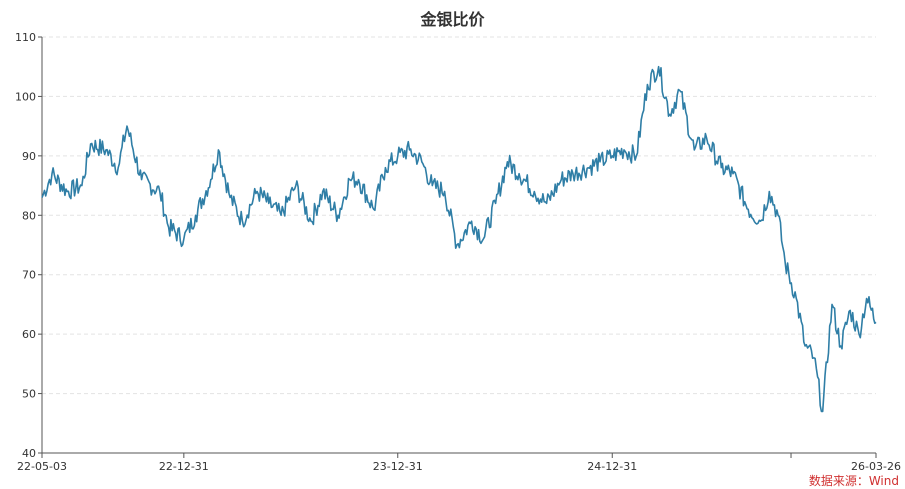 The image size is (905, 489). I want to click on y-tick-label-70: 70, so click(29, 275).